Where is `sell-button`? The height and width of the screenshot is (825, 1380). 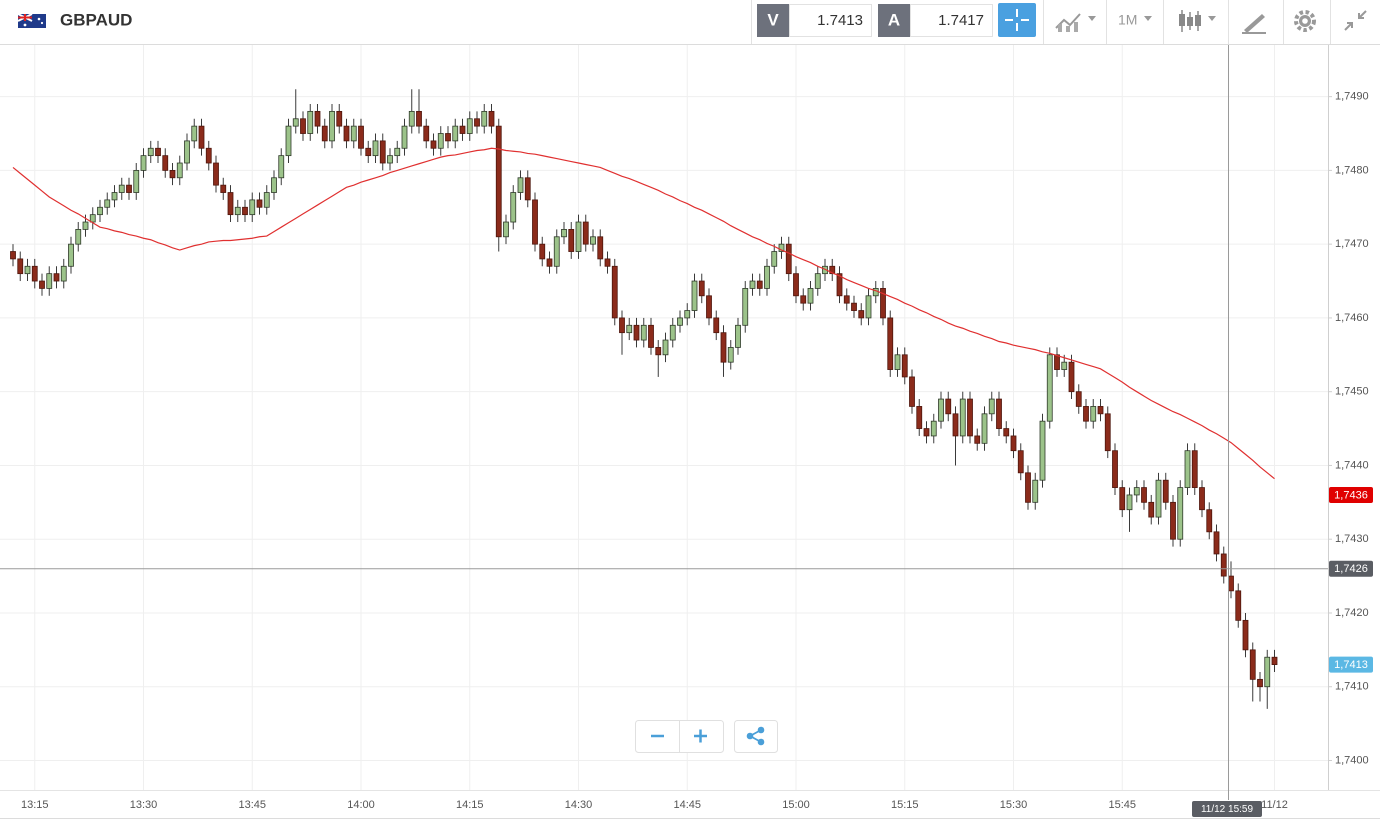 sell-button is located at coordinates (773, 20).